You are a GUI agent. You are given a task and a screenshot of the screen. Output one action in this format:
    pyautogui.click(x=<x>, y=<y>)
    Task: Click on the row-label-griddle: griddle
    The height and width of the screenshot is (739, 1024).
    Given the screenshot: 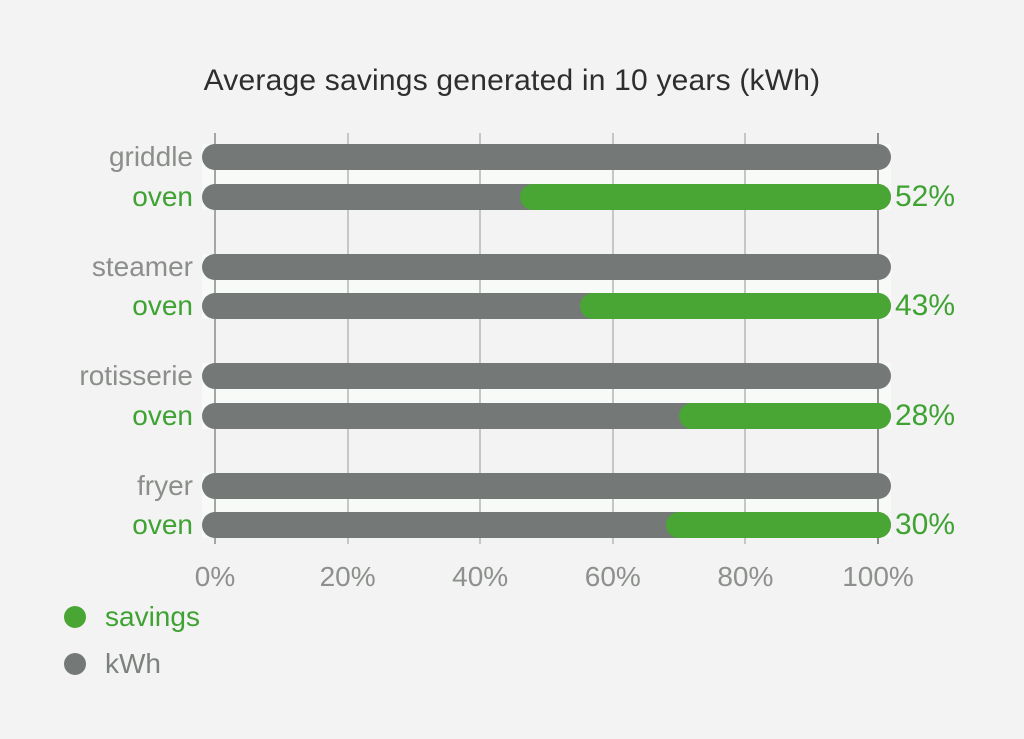 What is the action you would take?
    pyautogui.click(x=150, y=156)
    